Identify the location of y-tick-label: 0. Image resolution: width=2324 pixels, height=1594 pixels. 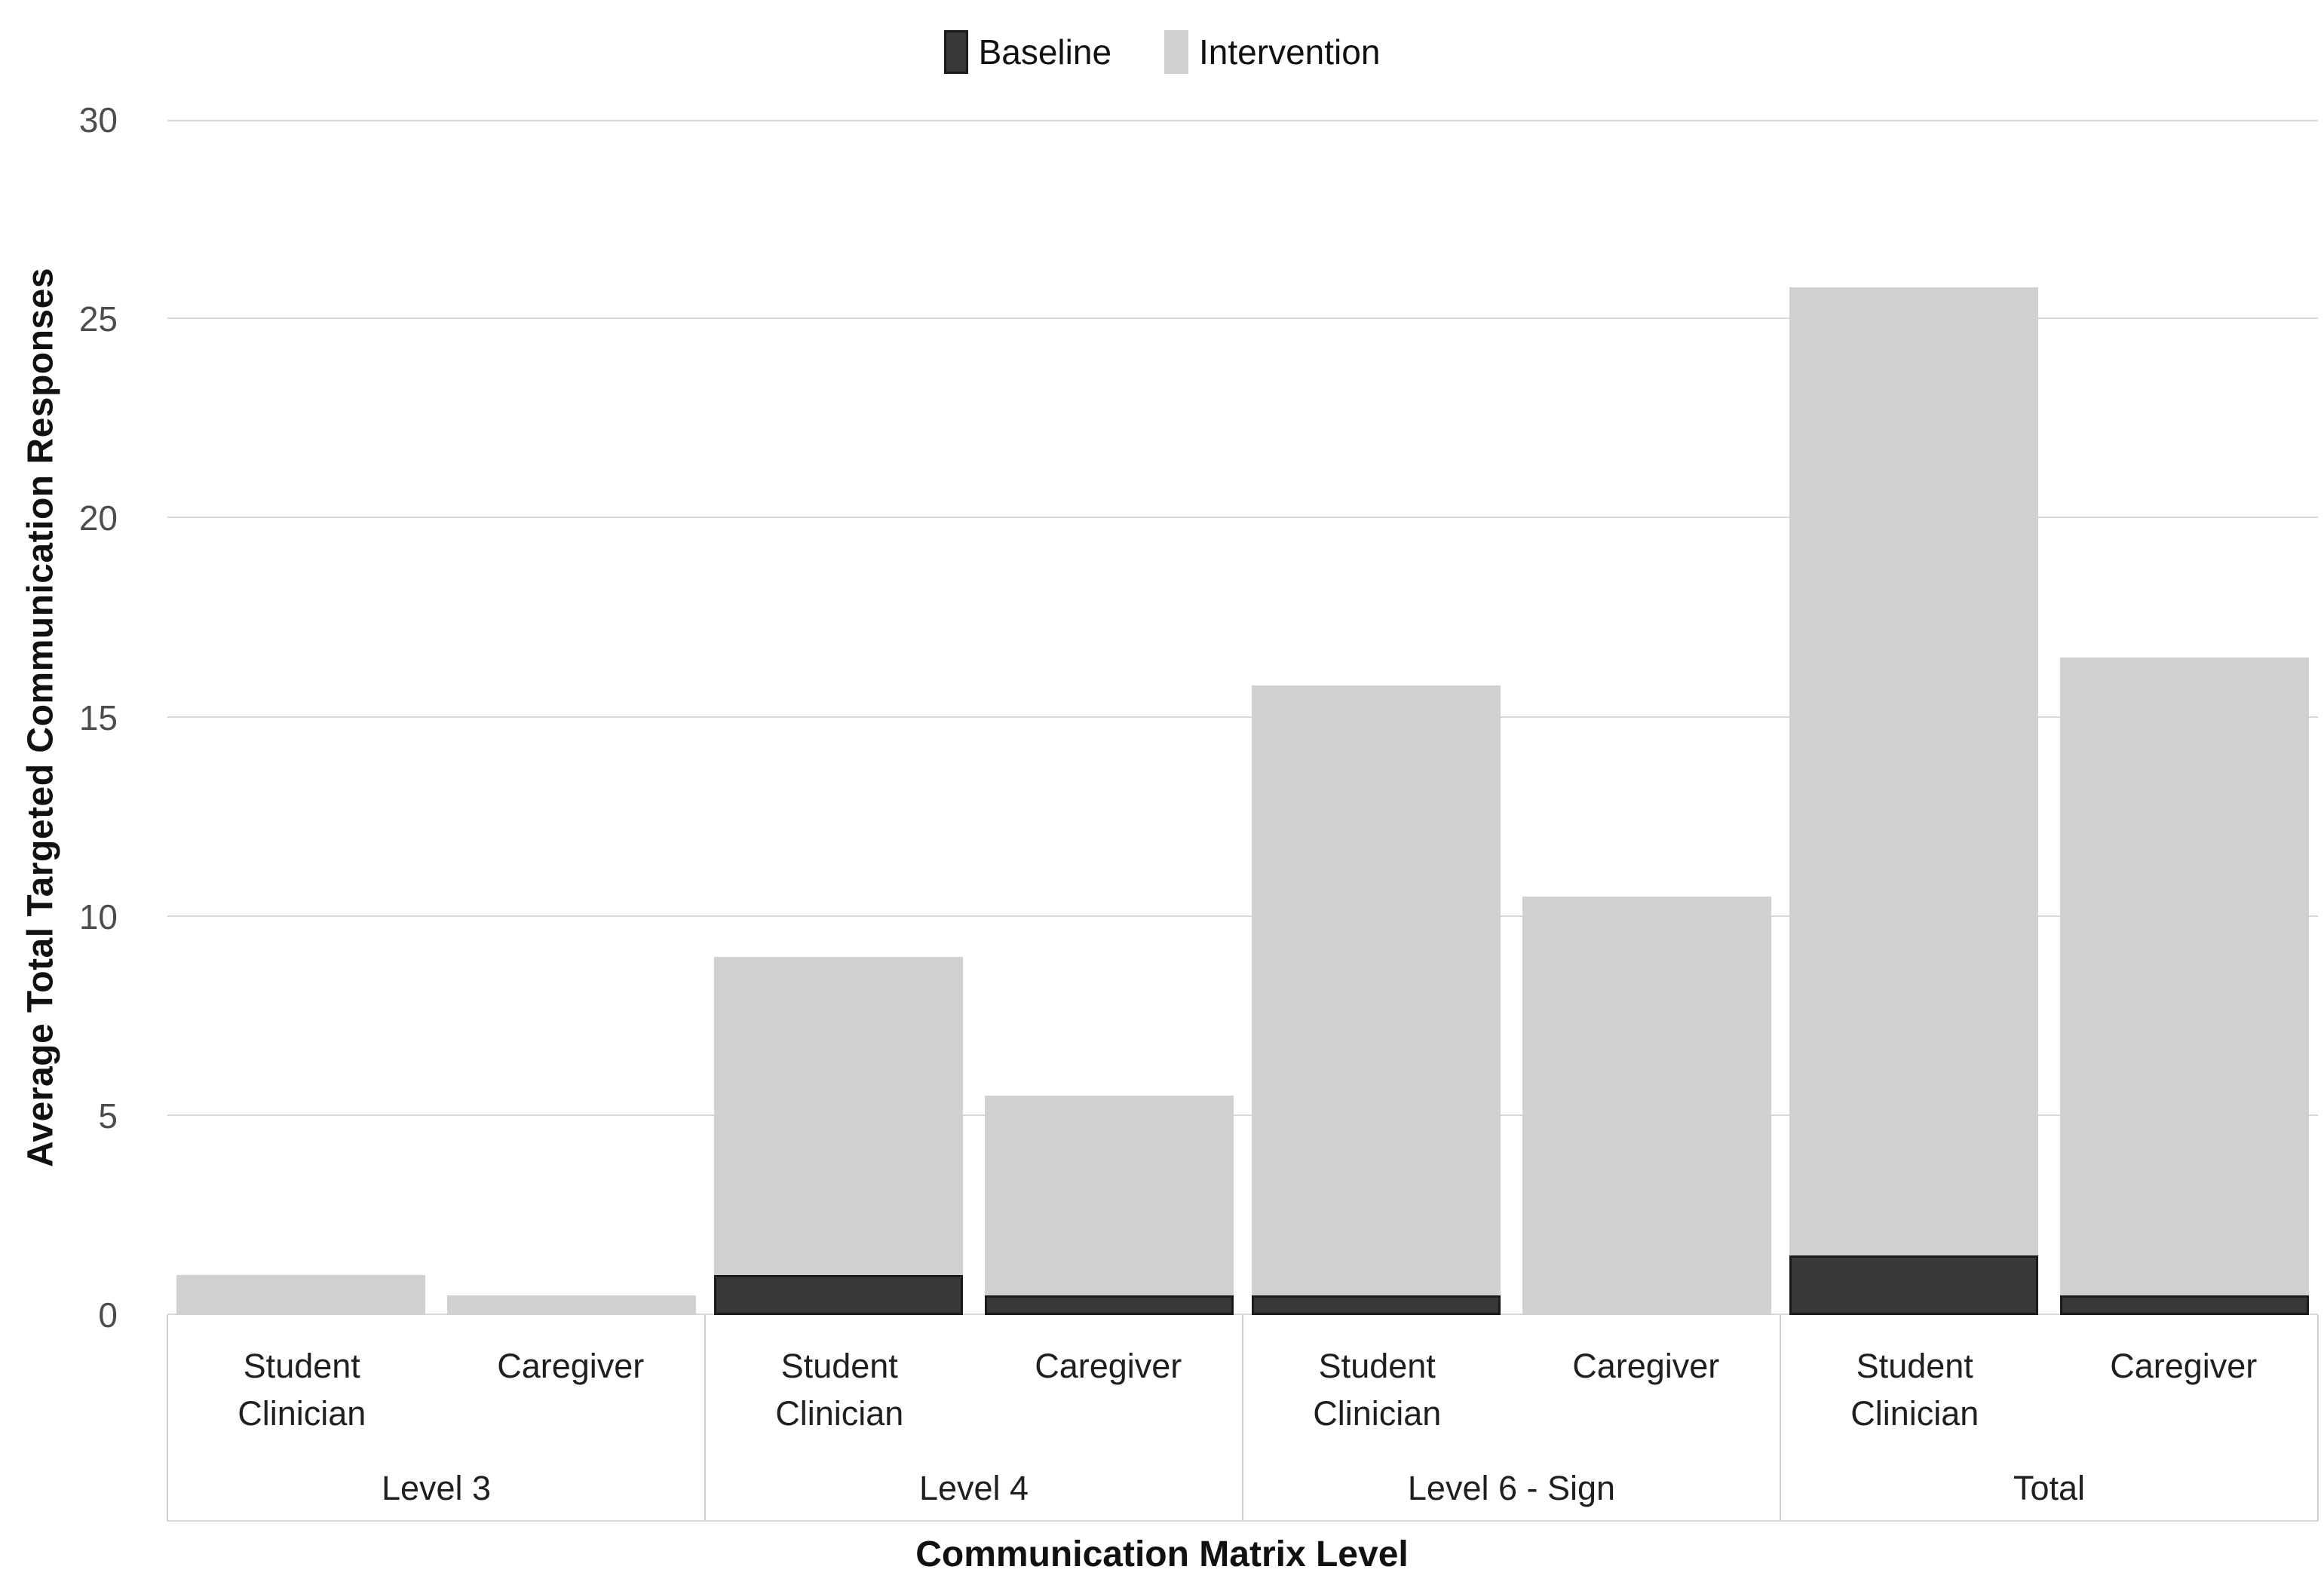
(108, 1315).